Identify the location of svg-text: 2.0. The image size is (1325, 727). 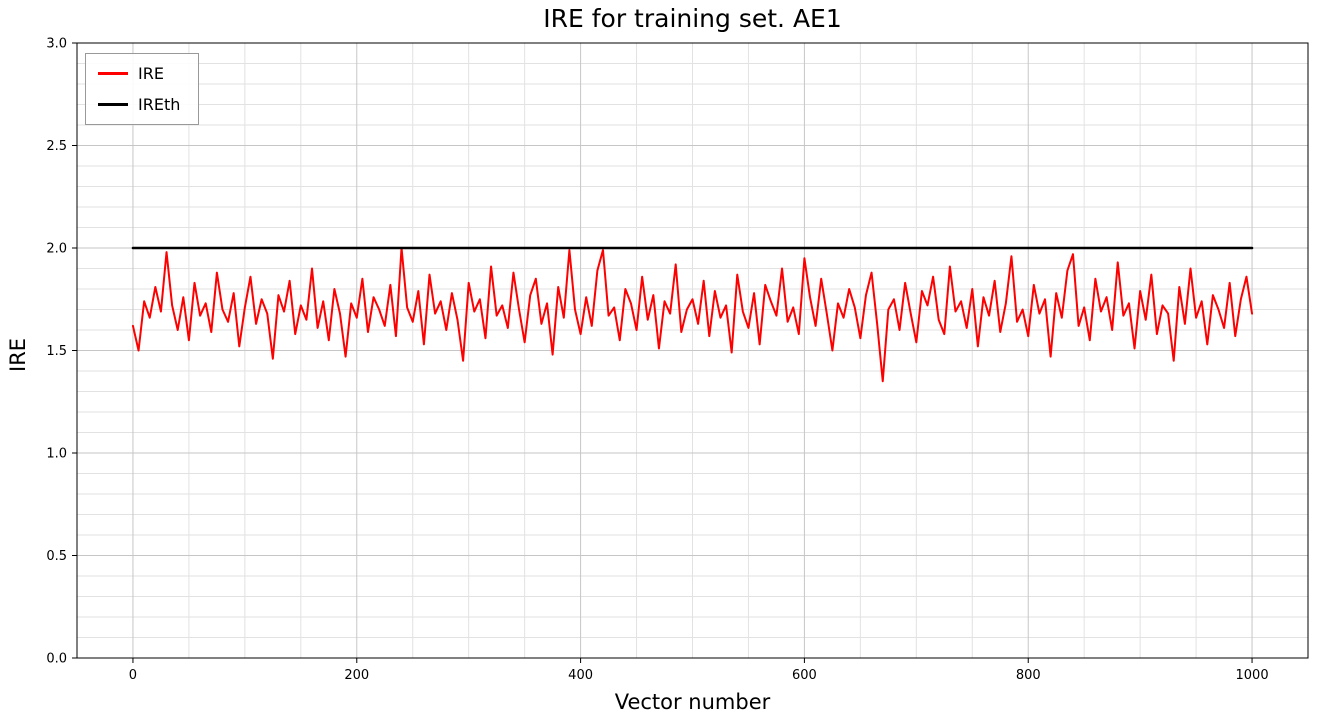
(56, 249).